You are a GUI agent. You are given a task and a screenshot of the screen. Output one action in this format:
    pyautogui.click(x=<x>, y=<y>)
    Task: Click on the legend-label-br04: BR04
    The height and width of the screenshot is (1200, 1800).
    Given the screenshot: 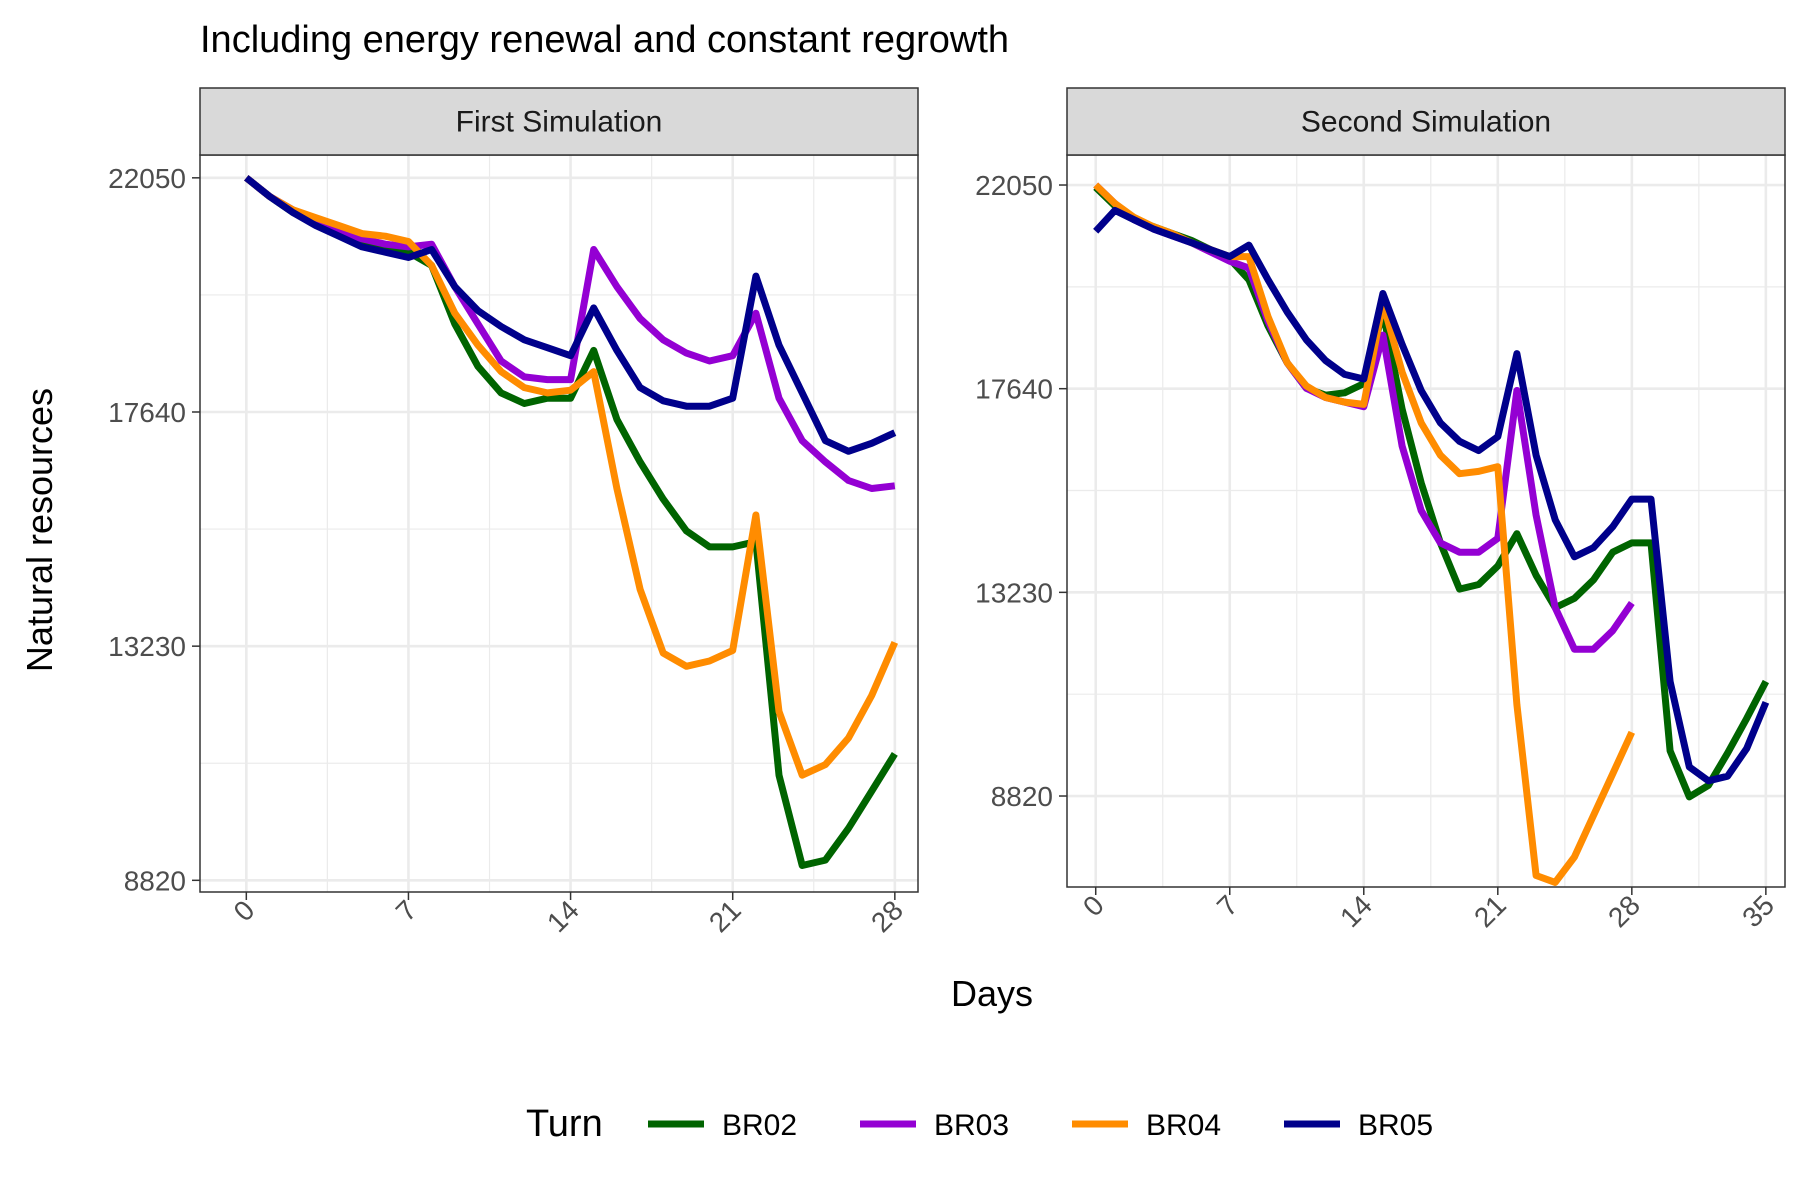 What is the action you would take?
    pyautogui.click(x=1183, y=1125)
    